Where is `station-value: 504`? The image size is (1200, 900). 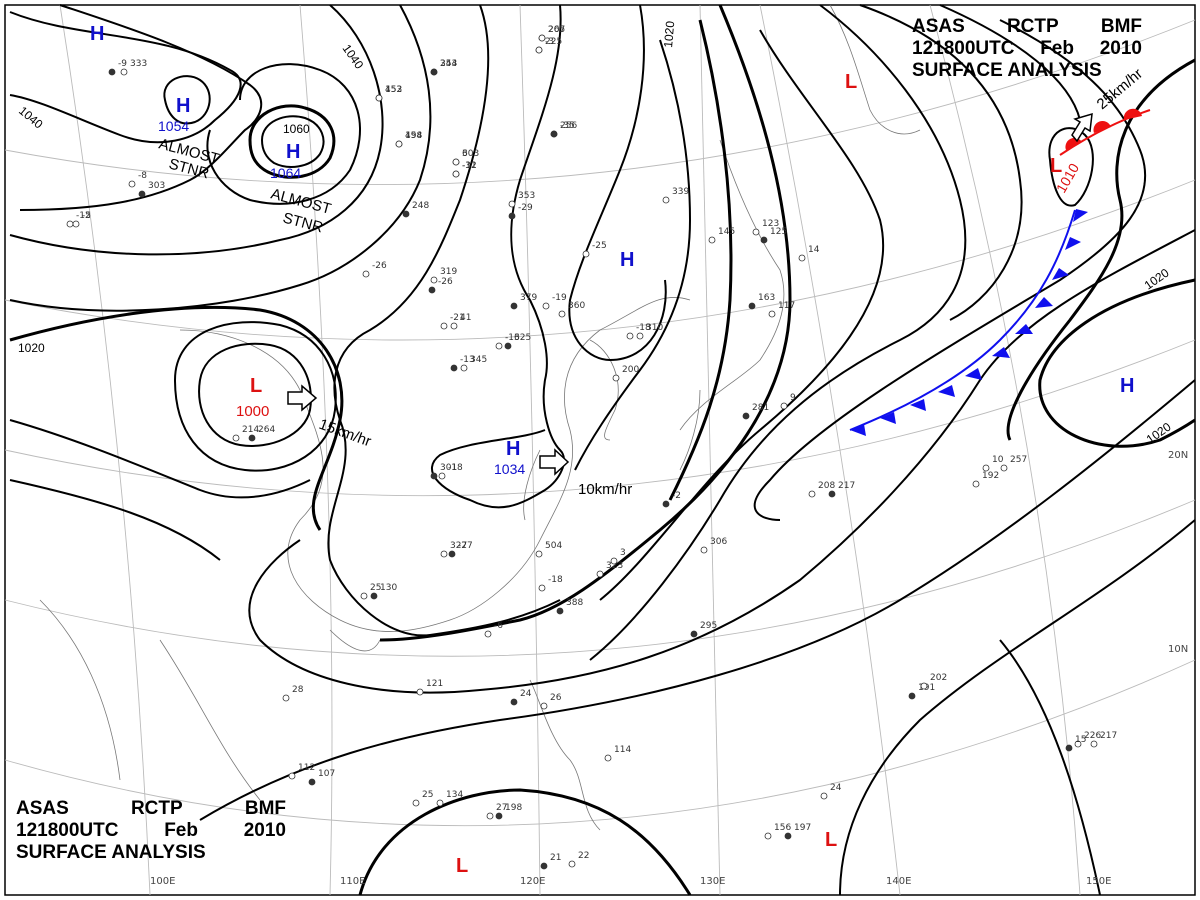 station-value: 504 is located at coordinates (553, 546).